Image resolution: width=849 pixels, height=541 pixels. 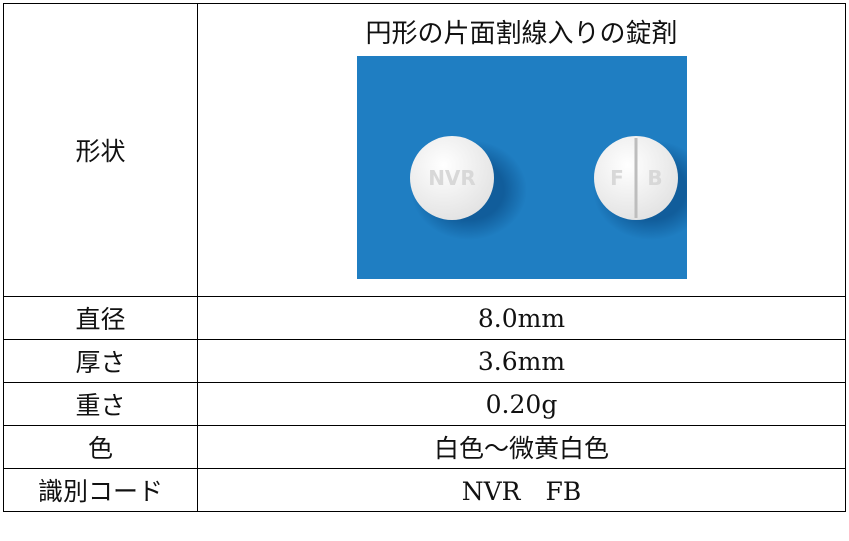 What do you see at coordinates (100, 447) in the screenshot?
I see `row-label: 色` at bounding box center [100, 447].